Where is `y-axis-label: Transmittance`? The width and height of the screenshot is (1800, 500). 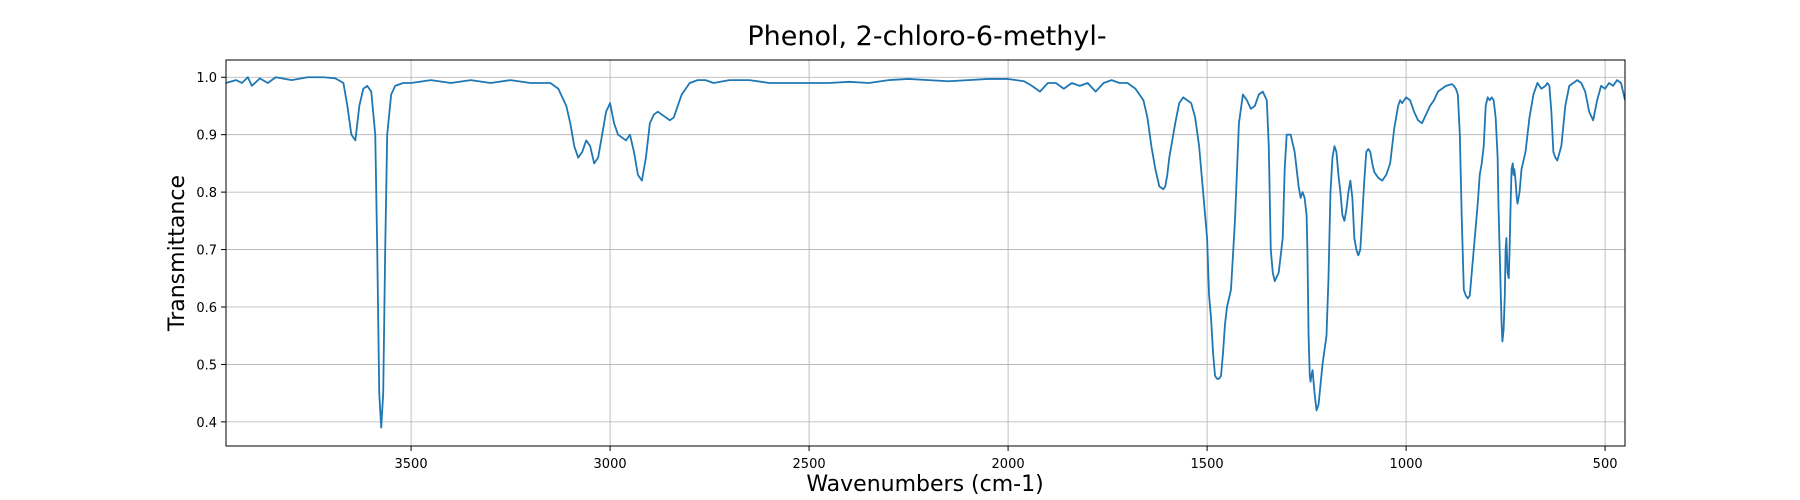
y-axis-label: Transmittance is located at coordinates (177, 253).